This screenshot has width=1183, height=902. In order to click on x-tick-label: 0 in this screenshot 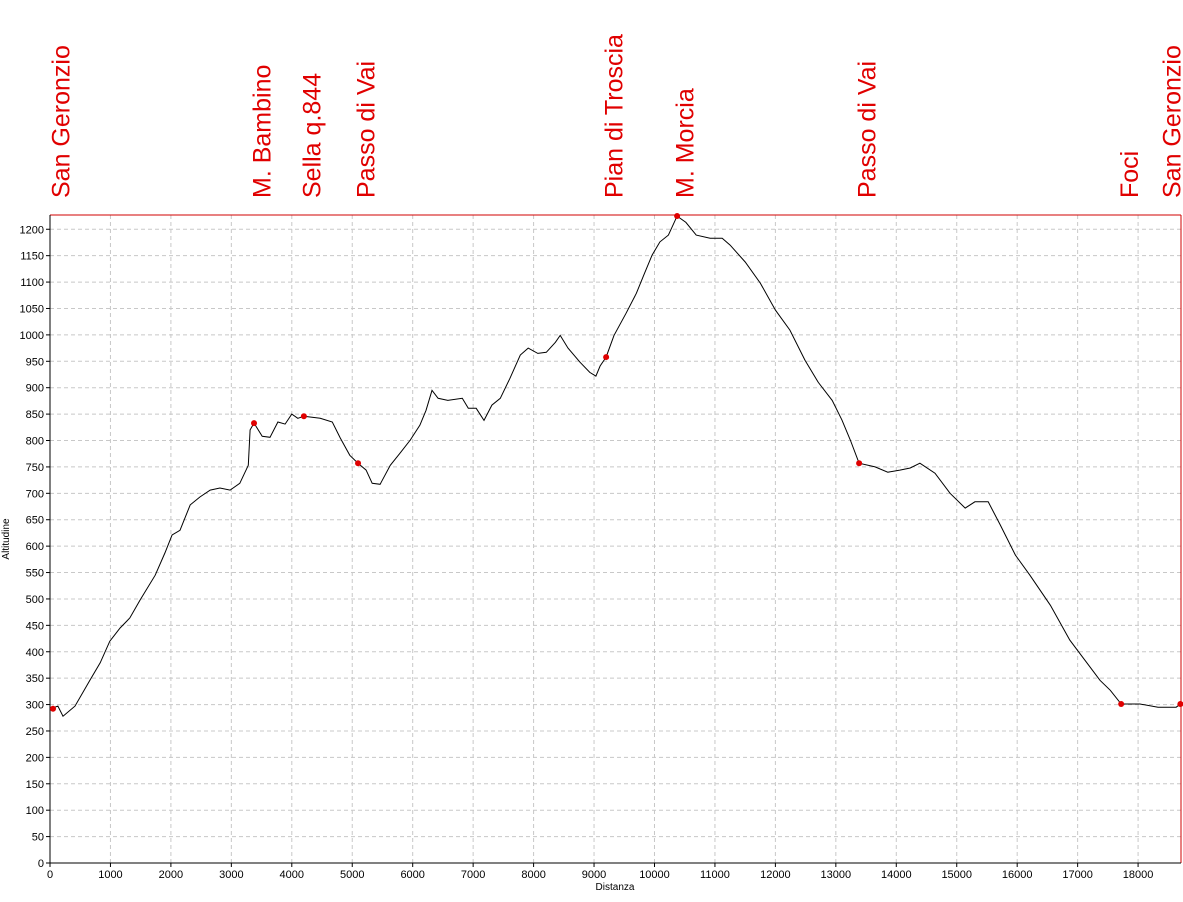, I will do `click(50, 875)`.